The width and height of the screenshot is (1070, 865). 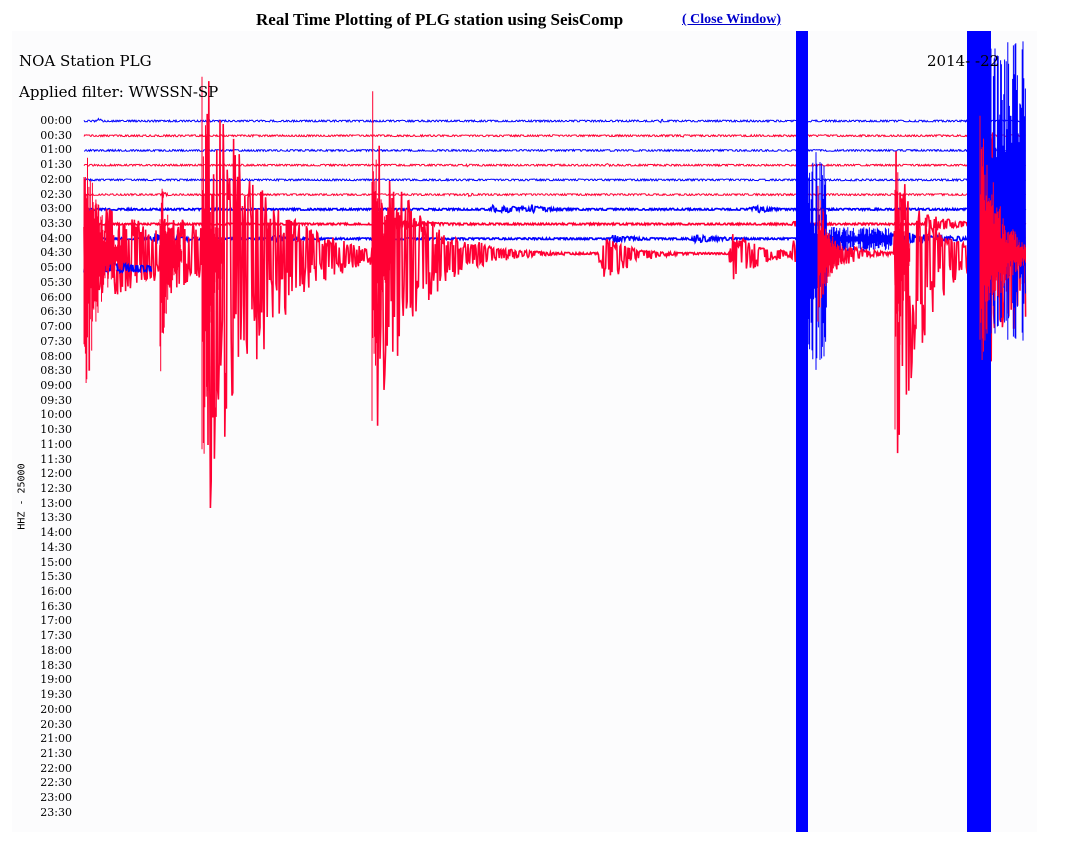 I want to click on time-label: 23:30, so click(x=56, y=812).